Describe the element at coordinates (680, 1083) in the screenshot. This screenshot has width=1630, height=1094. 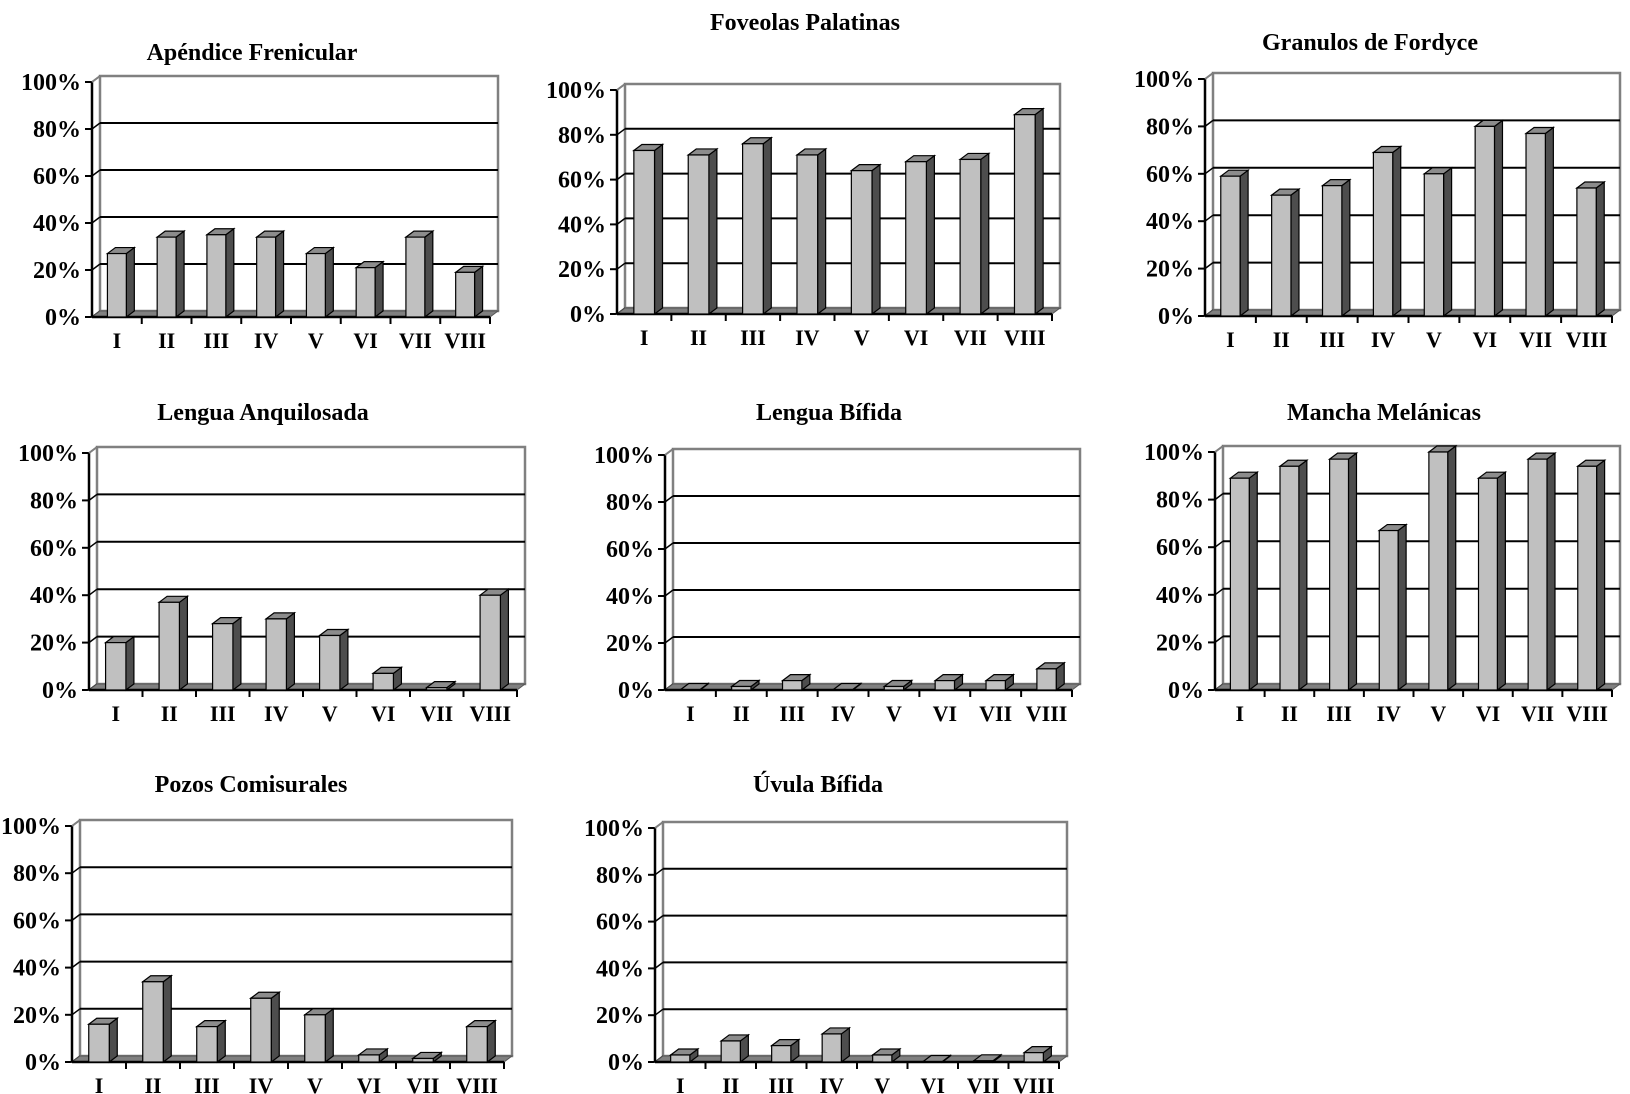
I see `x-tick-label: I` at that location.